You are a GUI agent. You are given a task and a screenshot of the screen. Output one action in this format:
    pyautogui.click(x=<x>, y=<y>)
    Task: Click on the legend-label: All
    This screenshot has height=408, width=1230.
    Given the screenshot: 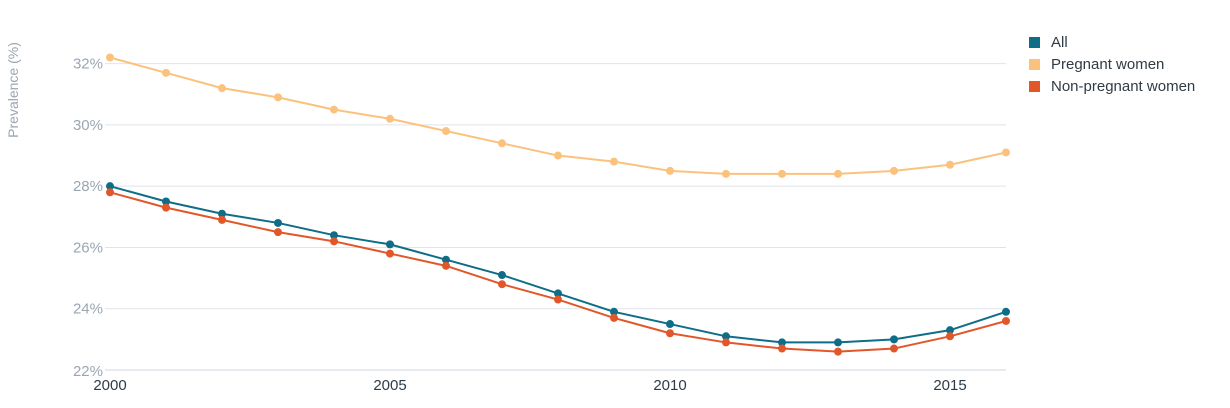 What is the action you would take?
    pyautogui.click(x=1059, y=42)
    